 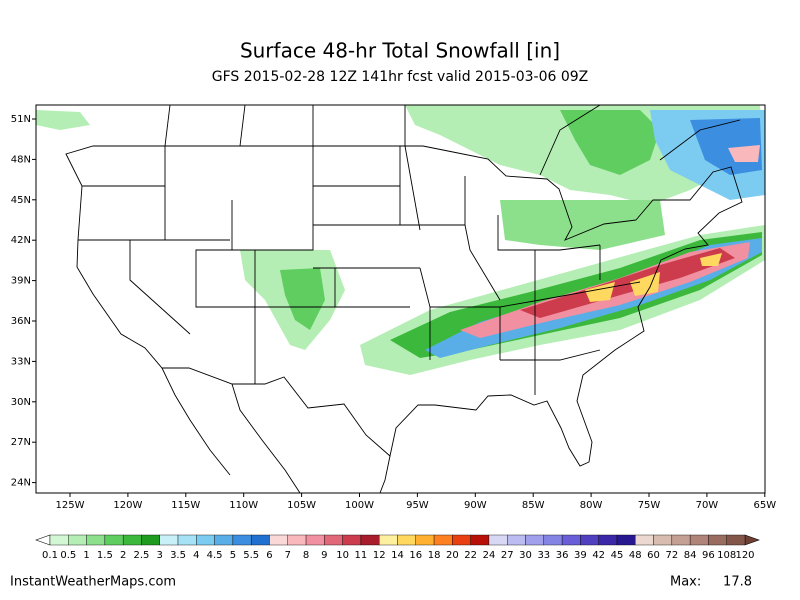 I want to click on colorbar-label: 45, so click(x=617, y=555).